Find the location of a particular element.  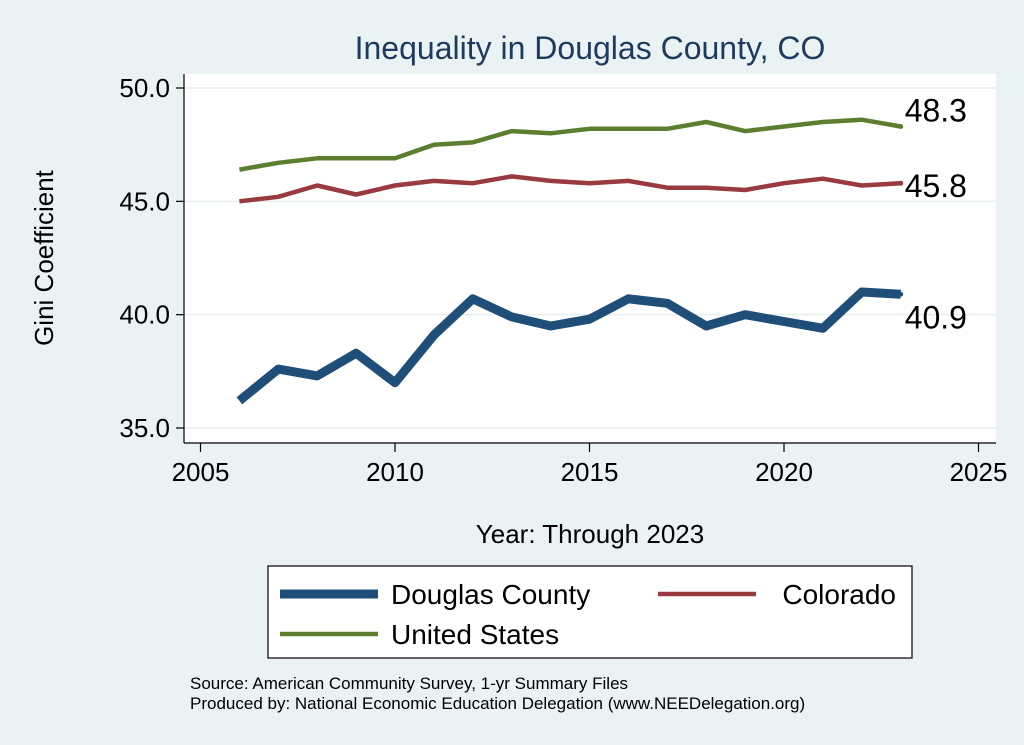

x-tick-label: 2005 is located at coordinates (201, 472).